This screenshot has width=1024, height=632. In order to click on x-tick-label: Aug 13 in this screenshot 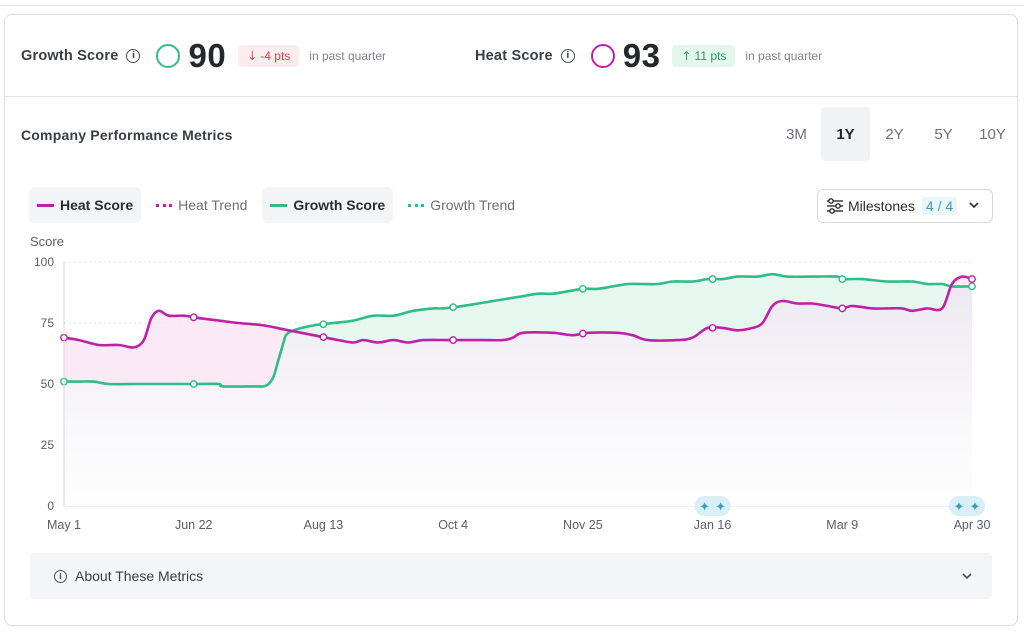, I will do `click(324, 525)`.